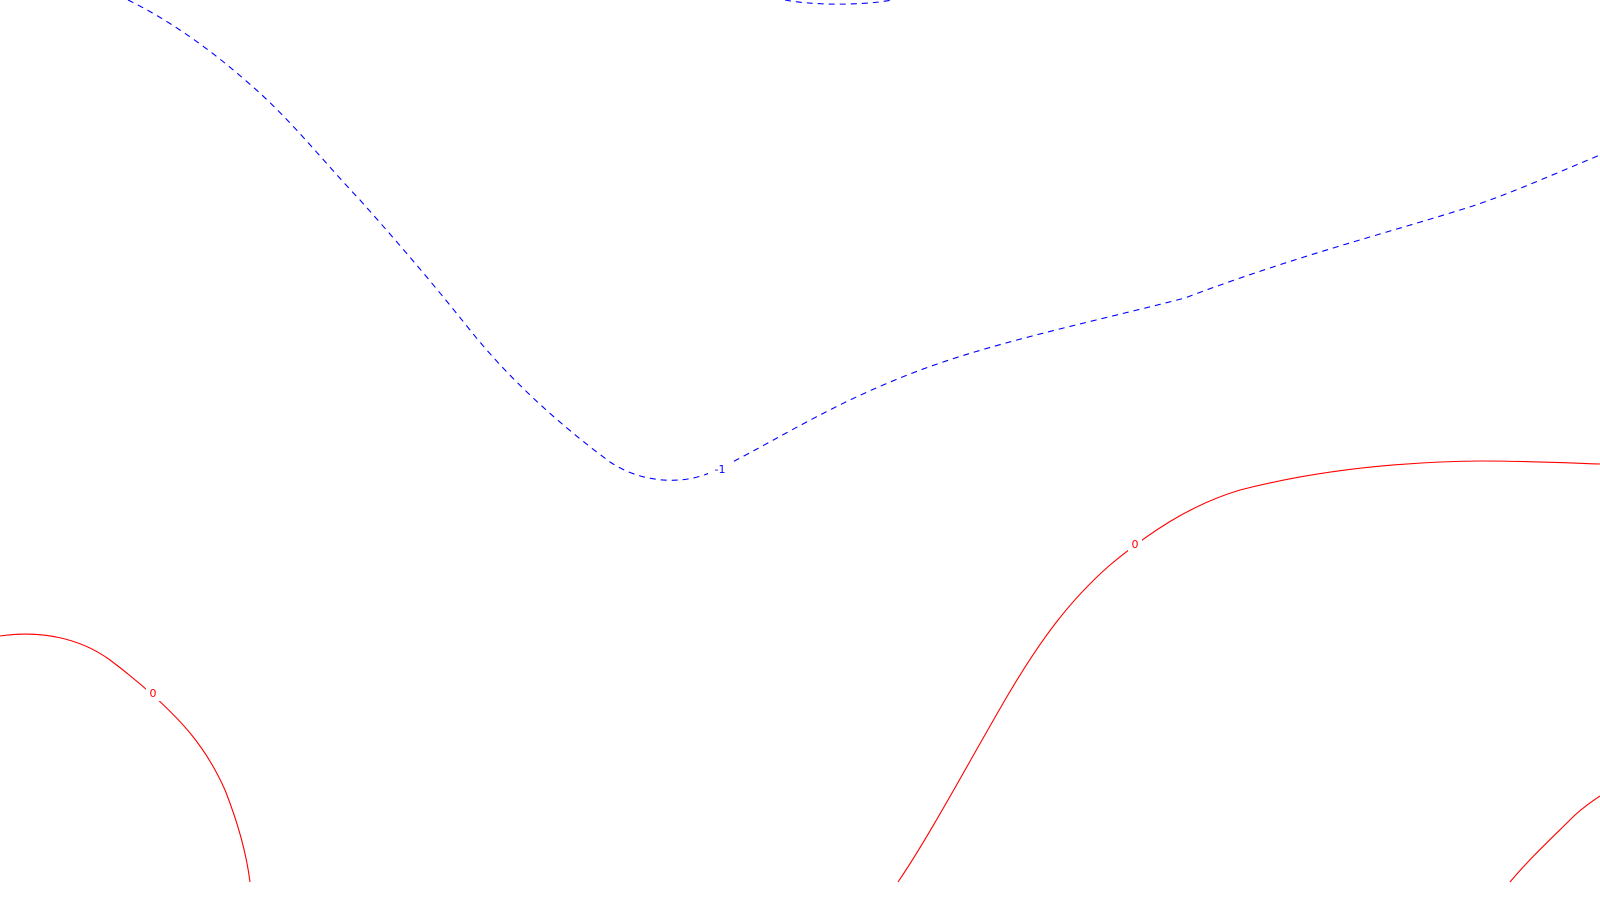  I want to click on contour-line-0-left, so click(125, 758).